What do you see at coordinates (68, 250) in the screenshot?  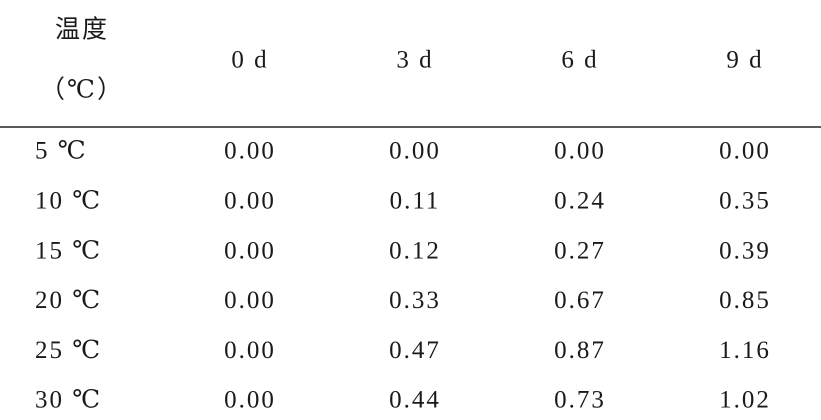 I see `row-label: 15 ℃` at bounding box center [68, 250].